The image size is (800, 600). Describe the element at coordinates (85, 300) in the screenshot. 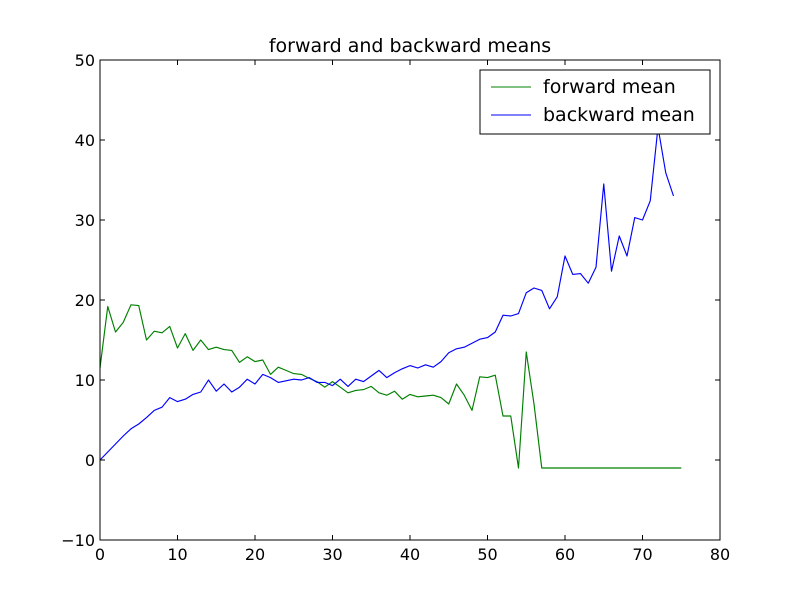

I see `y-tick-label: 20` at that location.